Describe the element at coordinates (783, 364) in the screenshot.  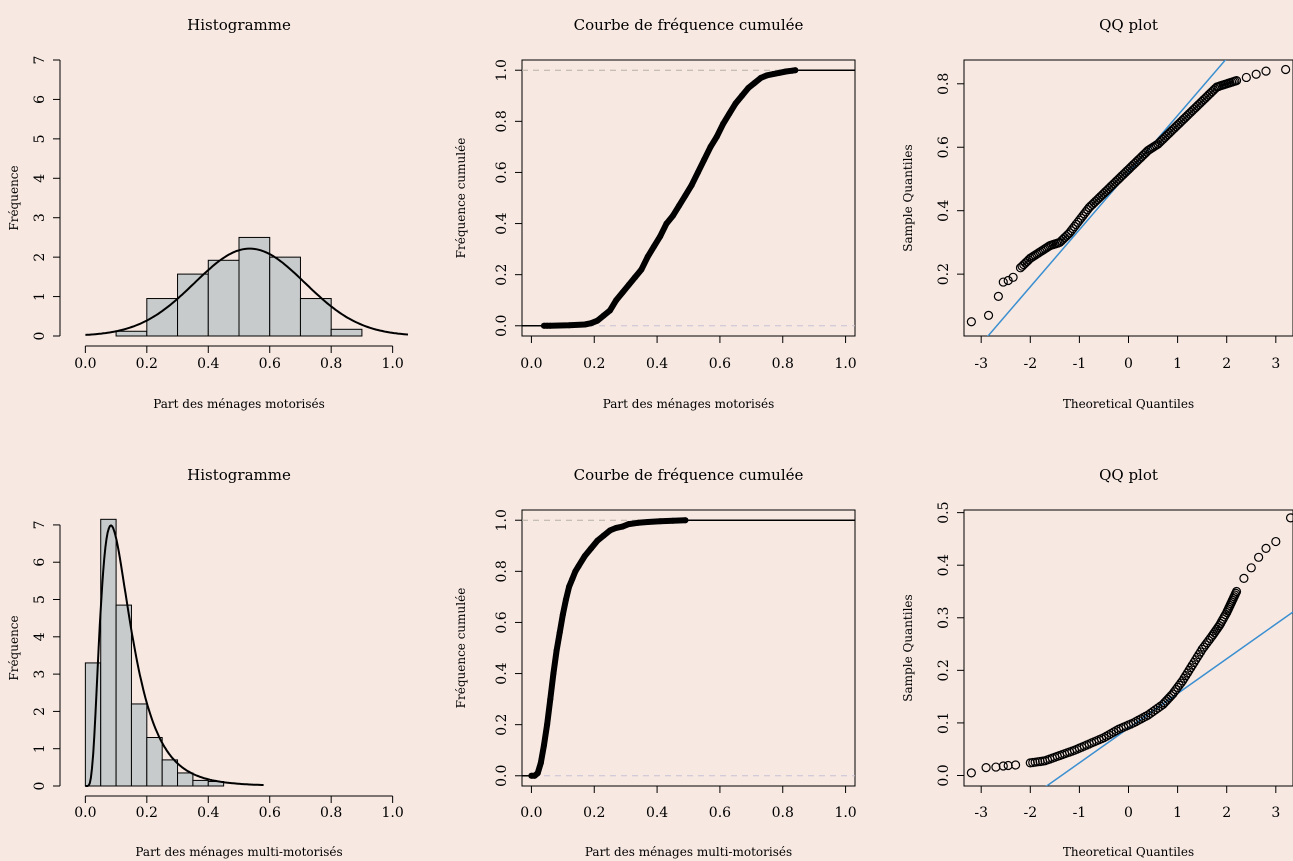
I see `x-tick-label: 0.8` at that location.